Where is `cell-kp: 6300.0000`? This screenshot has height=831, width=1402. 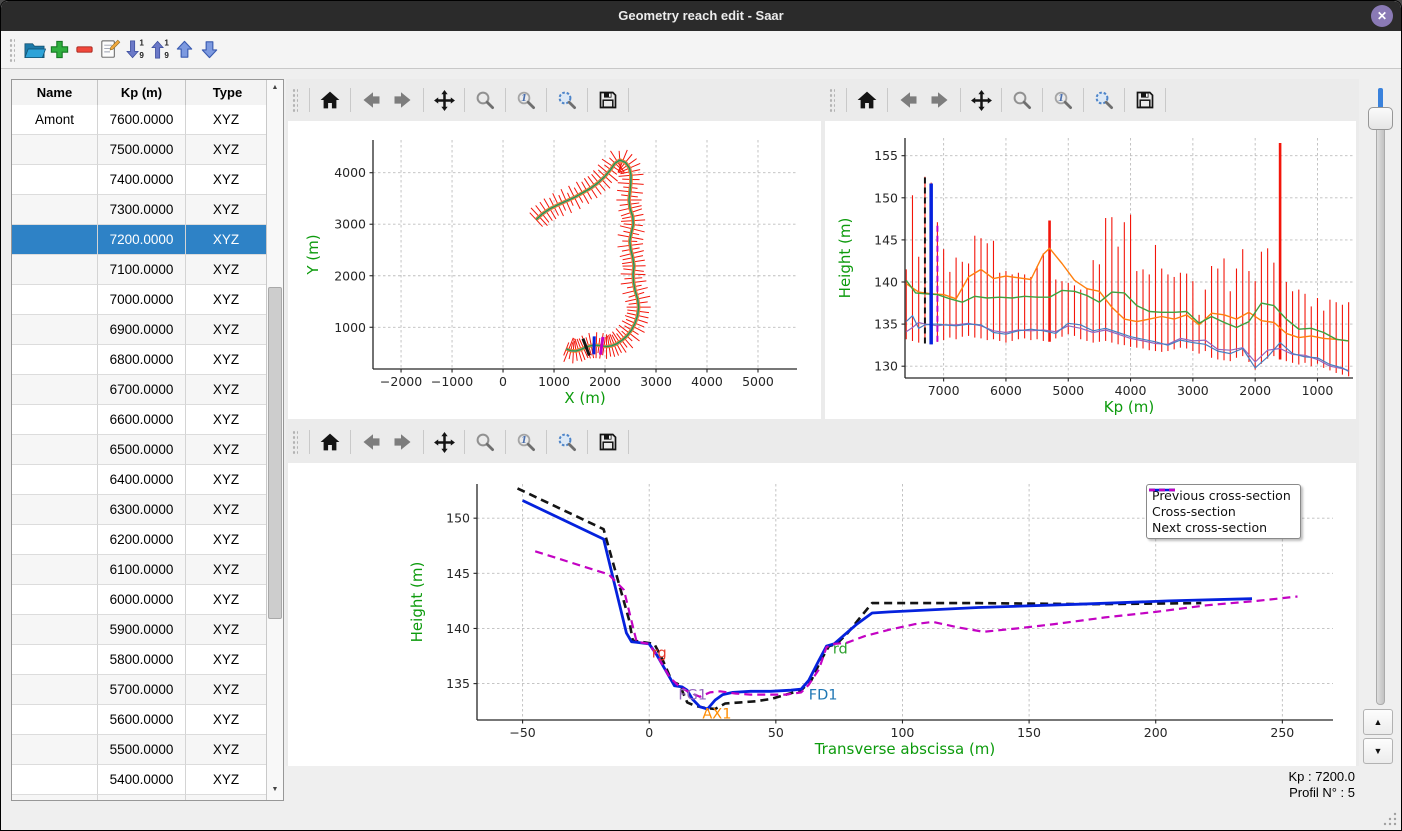 cell-kp: 6300.0000 is located at coordinates (142, 510).